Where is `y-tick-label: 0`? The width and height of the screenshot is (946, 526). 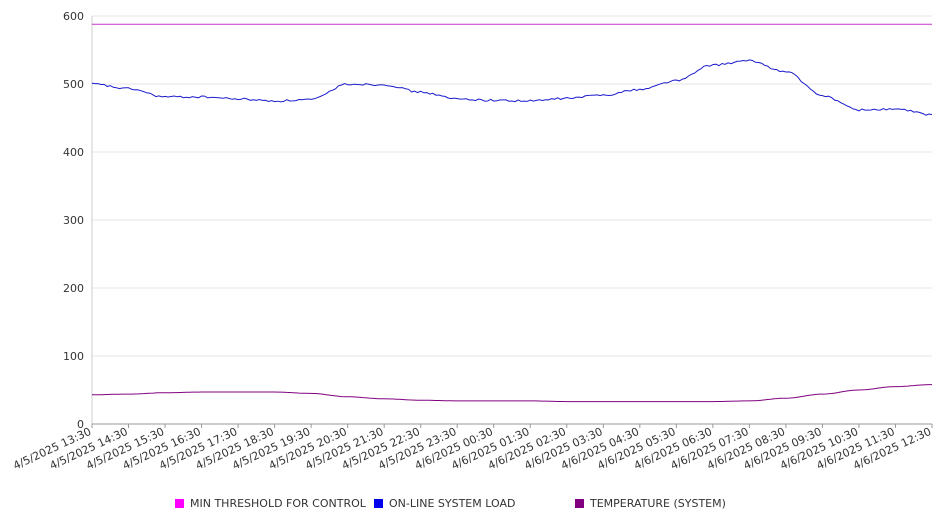 y-tick-label: 0 is located at coordinates (80, 424).